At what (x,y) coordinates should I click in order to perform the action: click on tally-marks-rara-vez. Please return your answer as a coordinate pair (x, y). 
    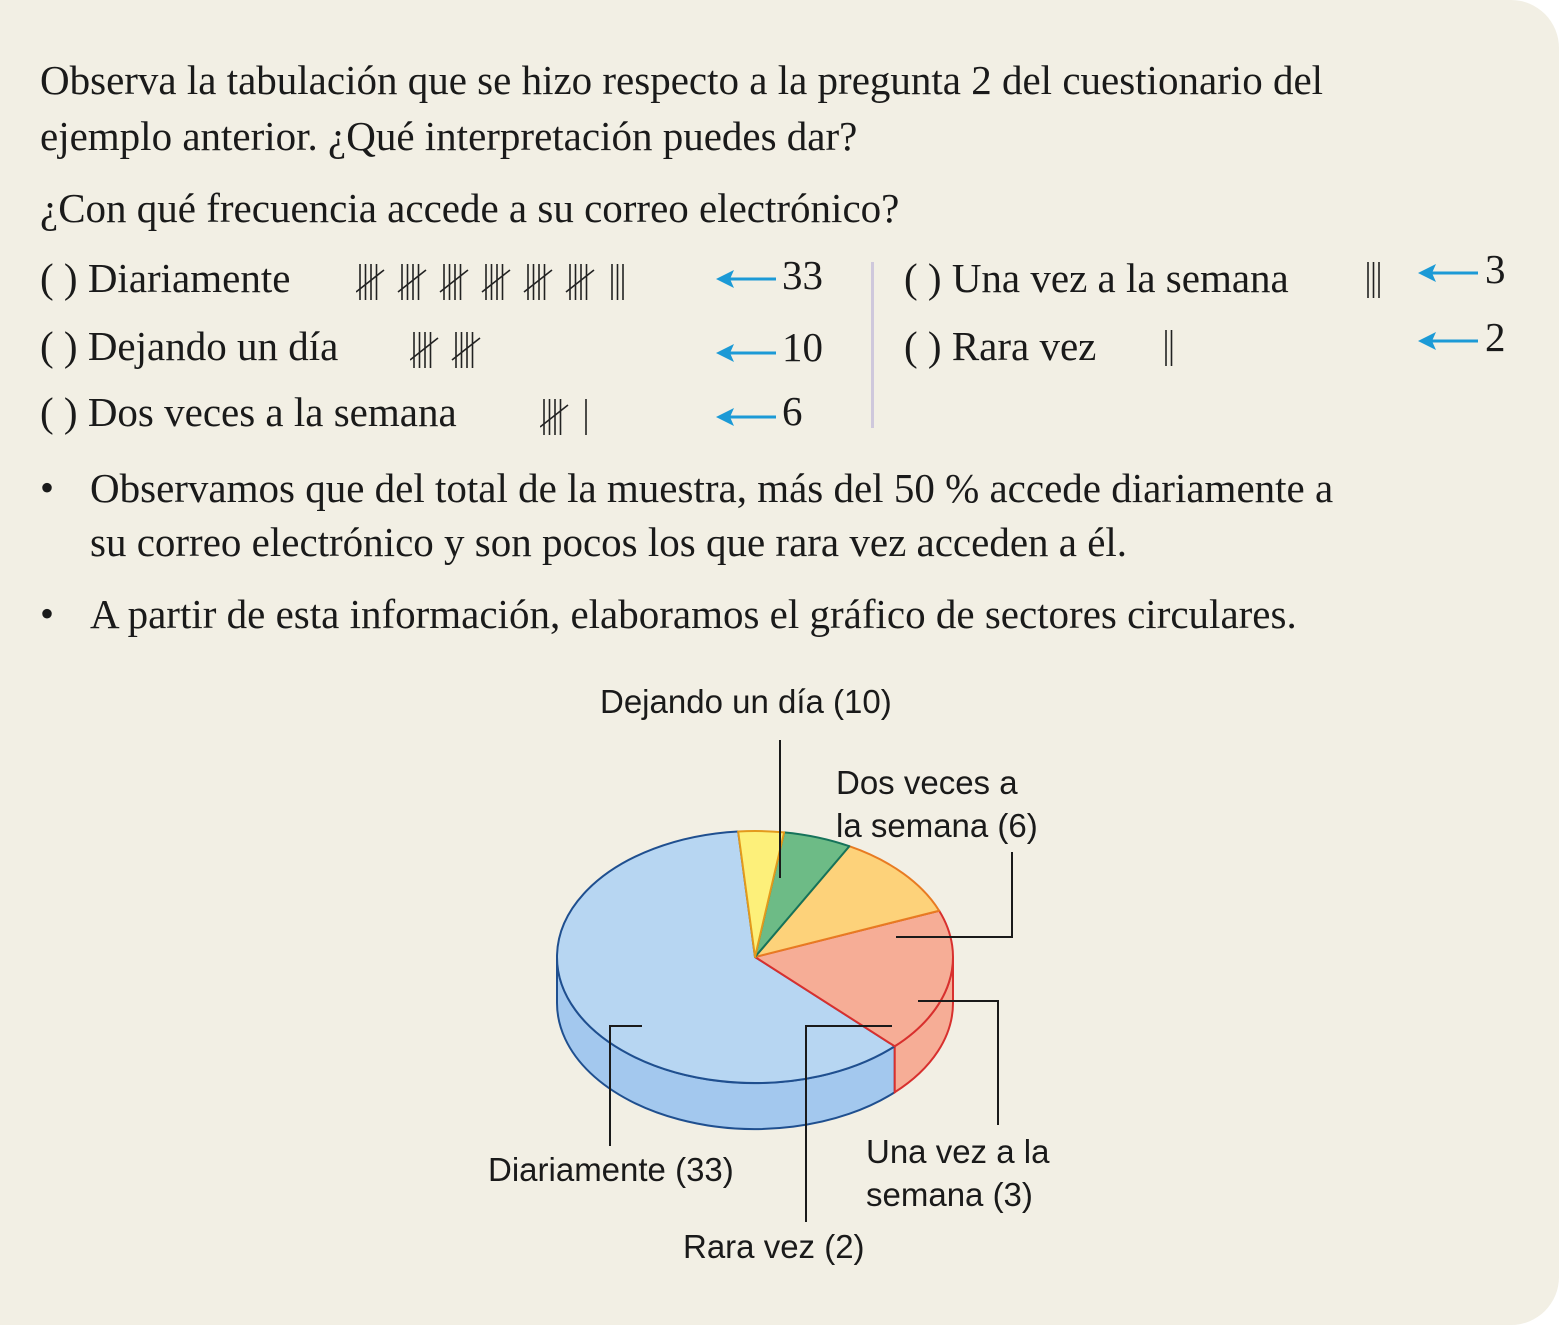
    Looking at the image, I should click on (1169, 348).